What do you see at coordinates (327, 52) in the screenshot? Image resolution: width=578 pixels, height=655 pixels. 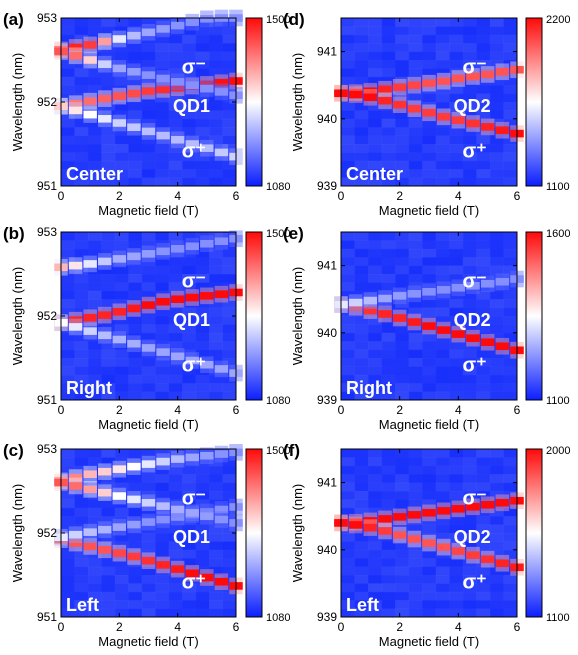 I see `y-tick-label: 941` at bounding box center [327, 52].